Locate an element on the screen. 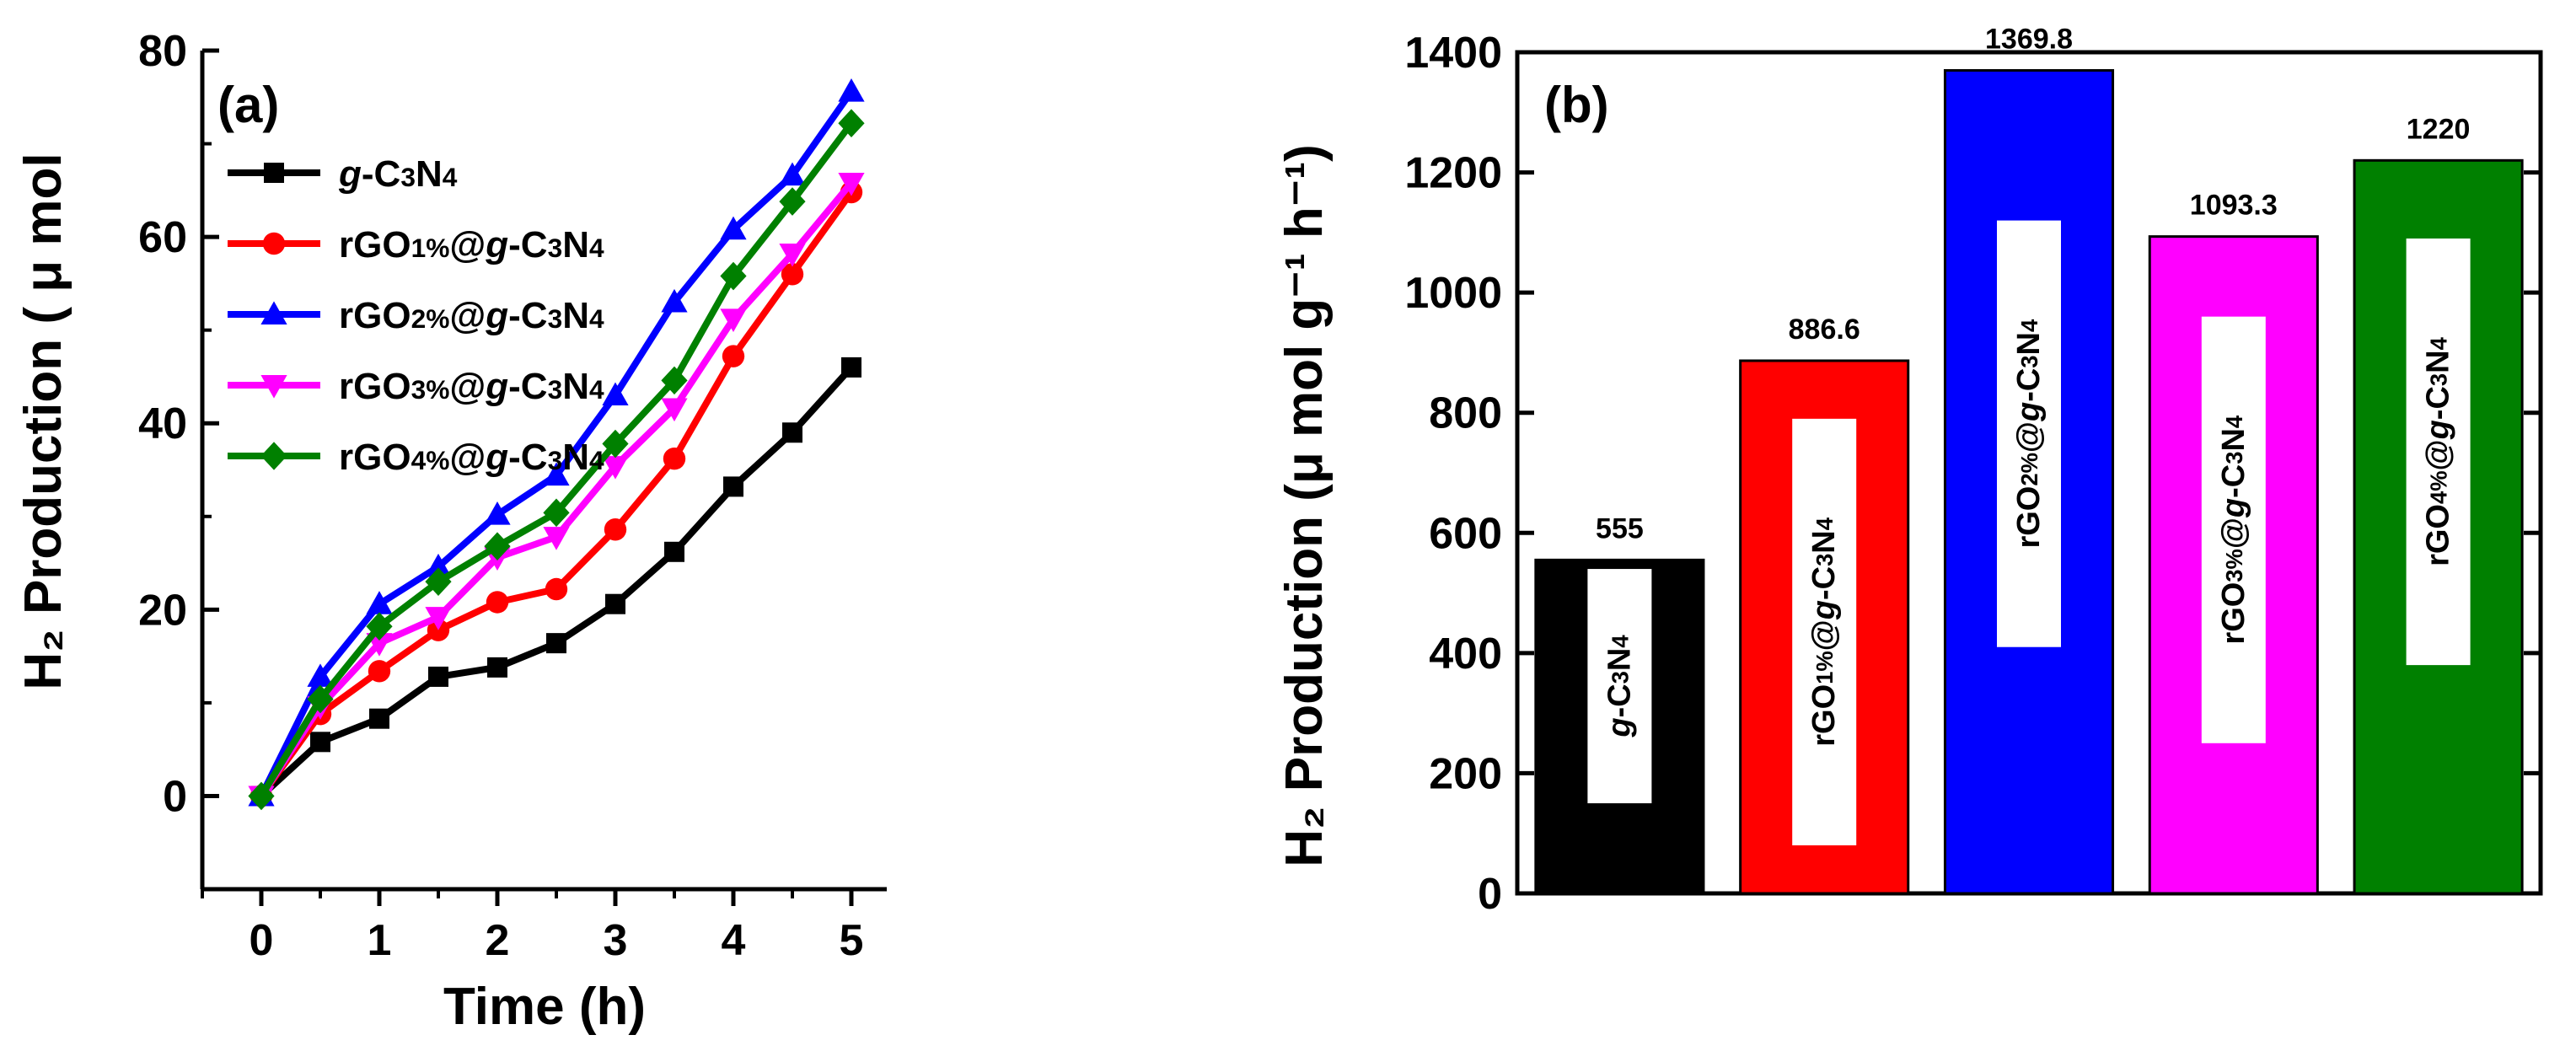 Image resolution: width=2576 pixels, height=1051 pixels. panel-b-bar-label: rGO4%@g-C3N4 is located at coordinates (2438, 451).